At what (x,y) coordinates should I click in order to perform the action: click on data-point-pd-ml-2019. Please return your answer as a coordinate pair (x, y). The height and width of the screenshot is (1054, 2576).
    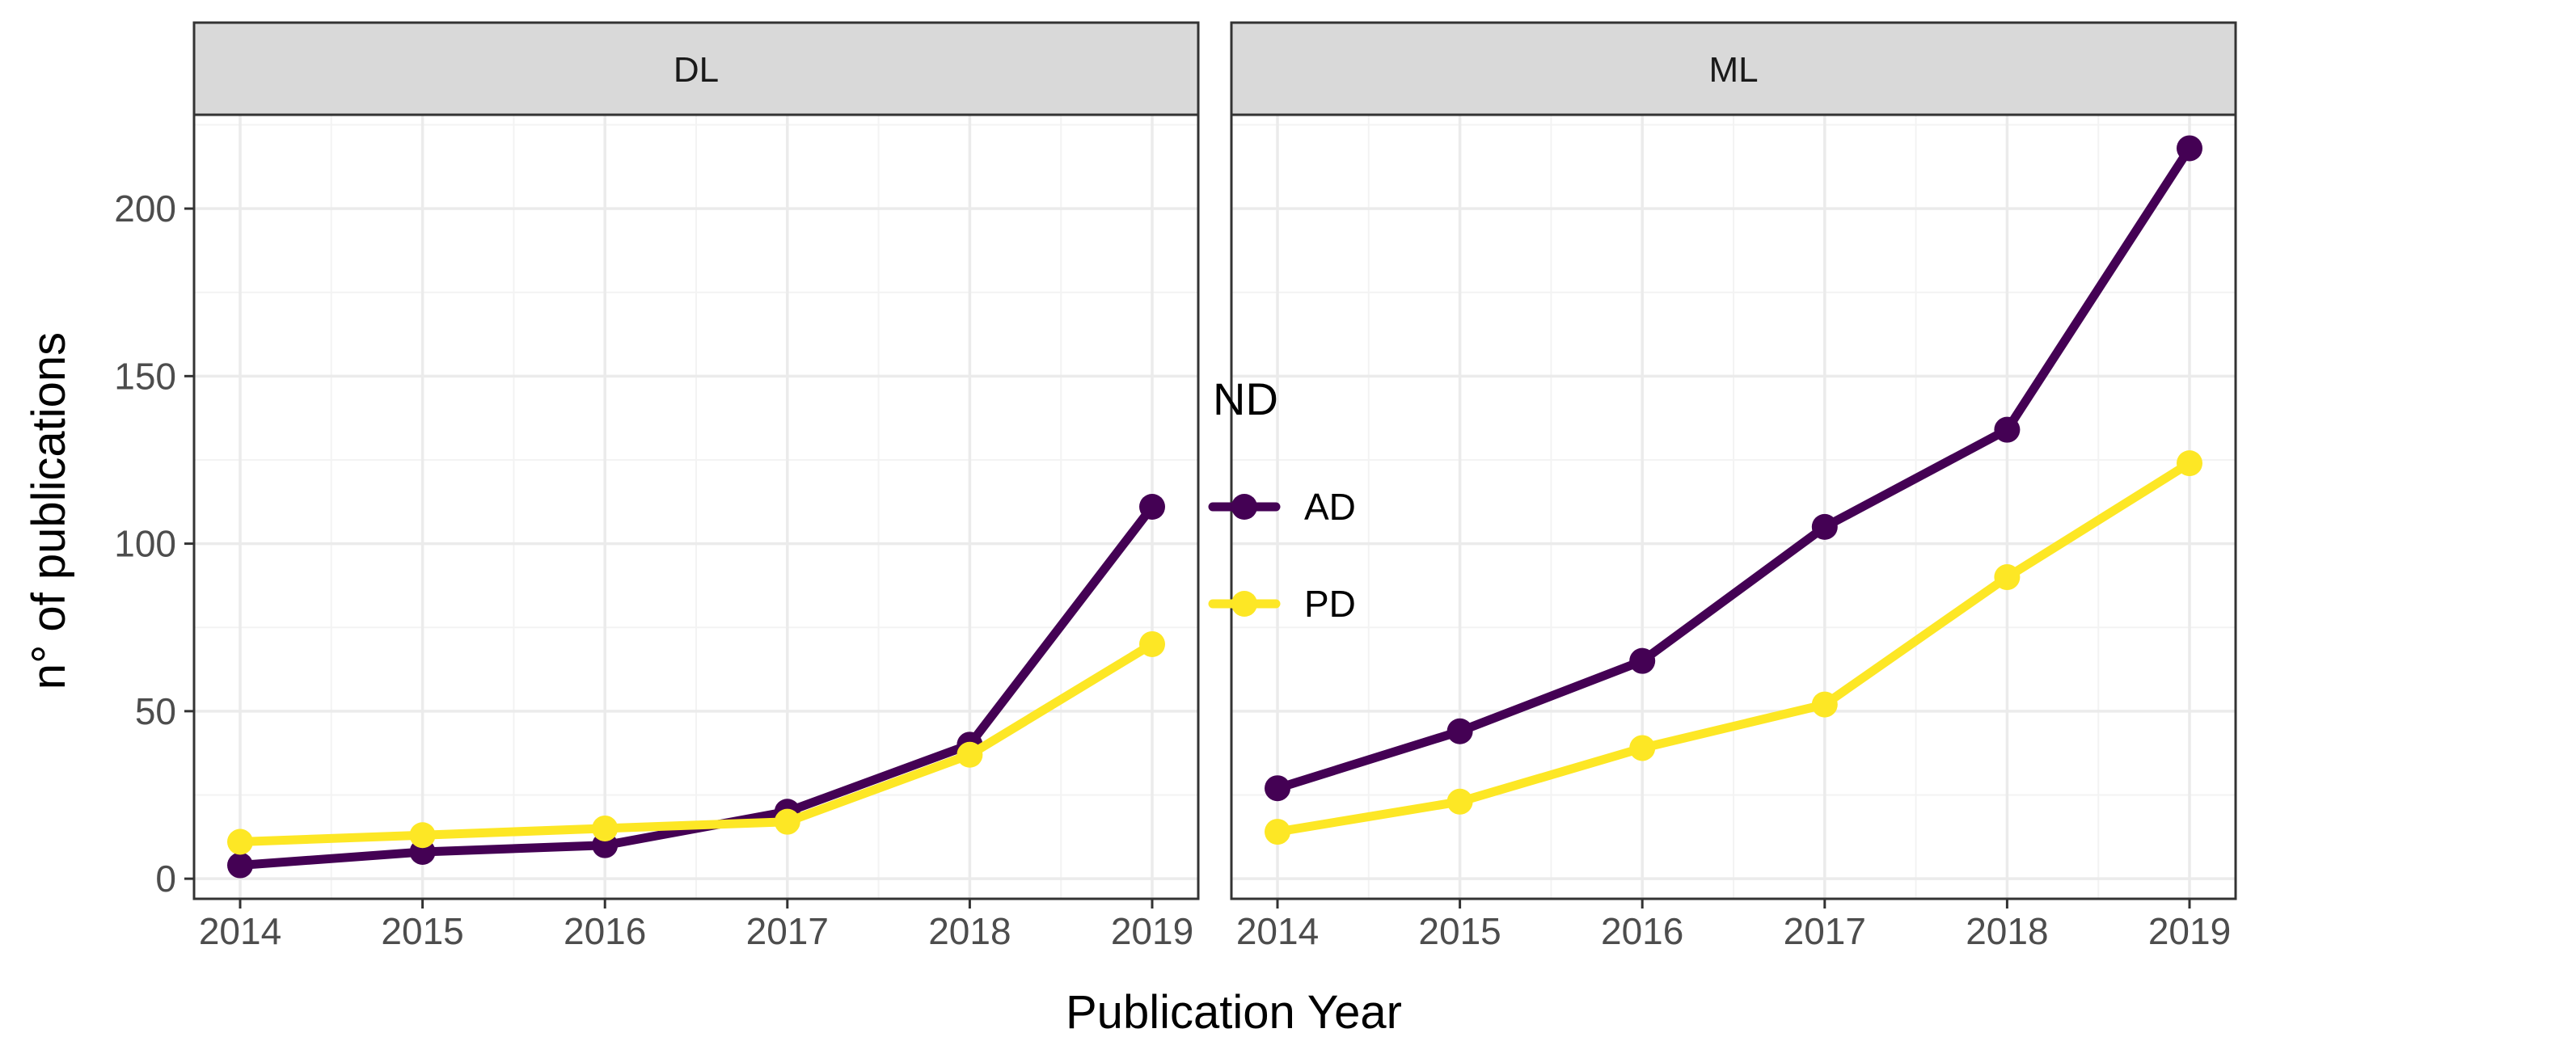
    Looking at the image, I should click on (2189, 464).